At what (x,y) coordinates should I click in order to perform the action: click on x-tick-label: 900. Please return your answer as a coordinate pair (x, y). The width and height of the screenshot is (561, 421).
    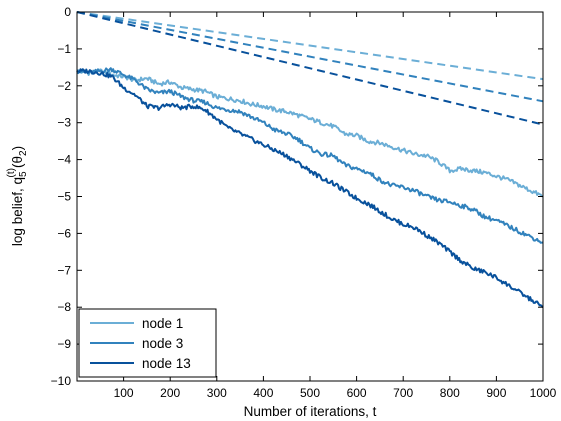
    Looking at the image, I should click on (496, 393).